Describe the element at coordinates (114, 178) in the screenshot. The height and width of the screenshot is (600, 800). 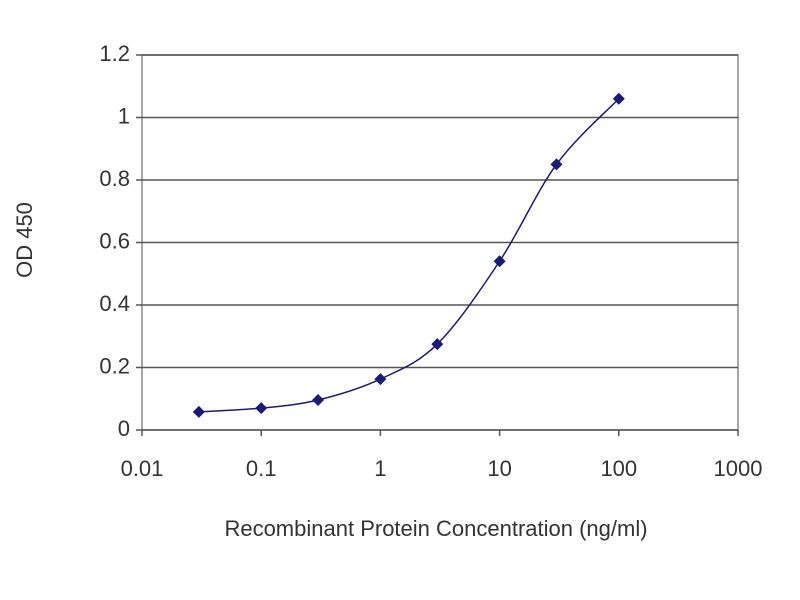
I see `y-tick-label: 0.8` at that location.